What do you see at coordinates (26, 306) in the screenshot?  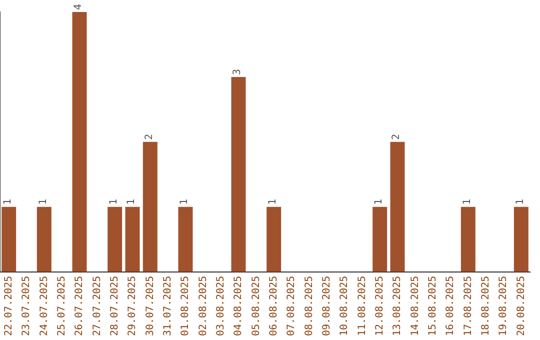 I see `x-tick-label: 23.07.2025` at bounding box center [26, 306].